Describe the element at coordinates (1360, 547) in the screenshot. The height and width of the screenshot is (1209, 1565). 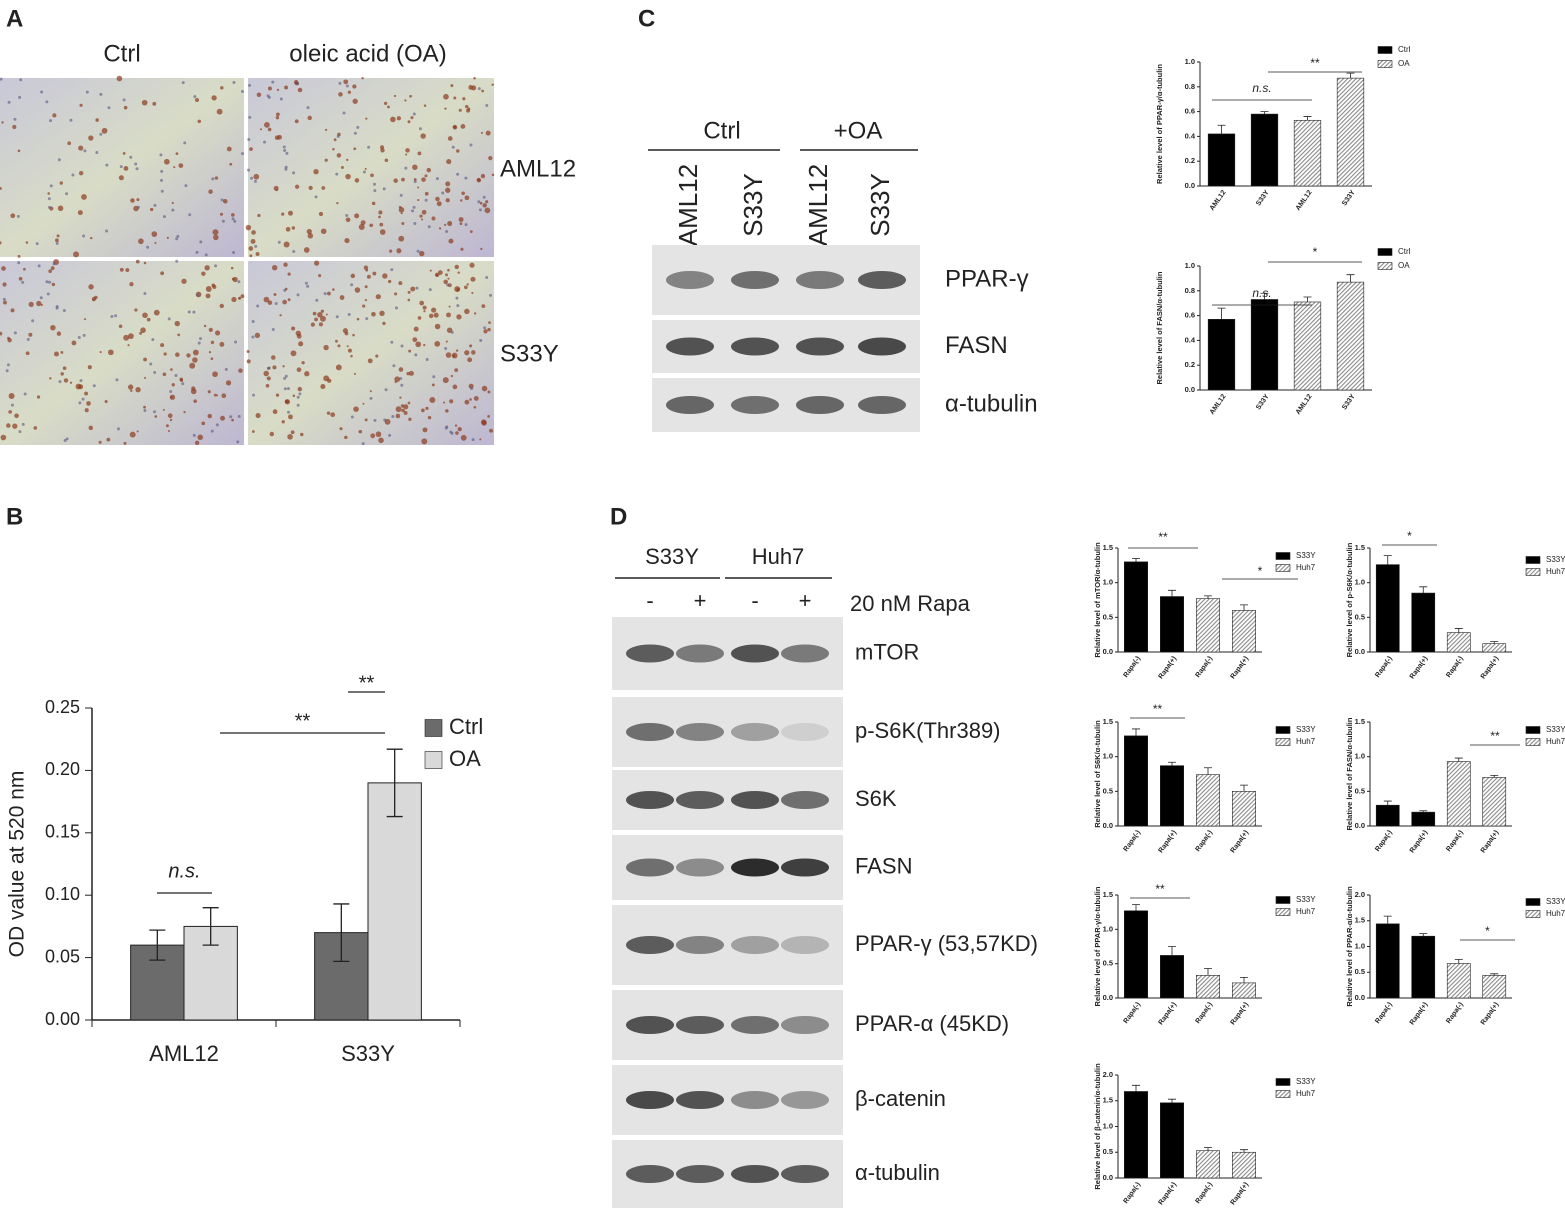
I see `y-tick-label: 1.5` at that location.